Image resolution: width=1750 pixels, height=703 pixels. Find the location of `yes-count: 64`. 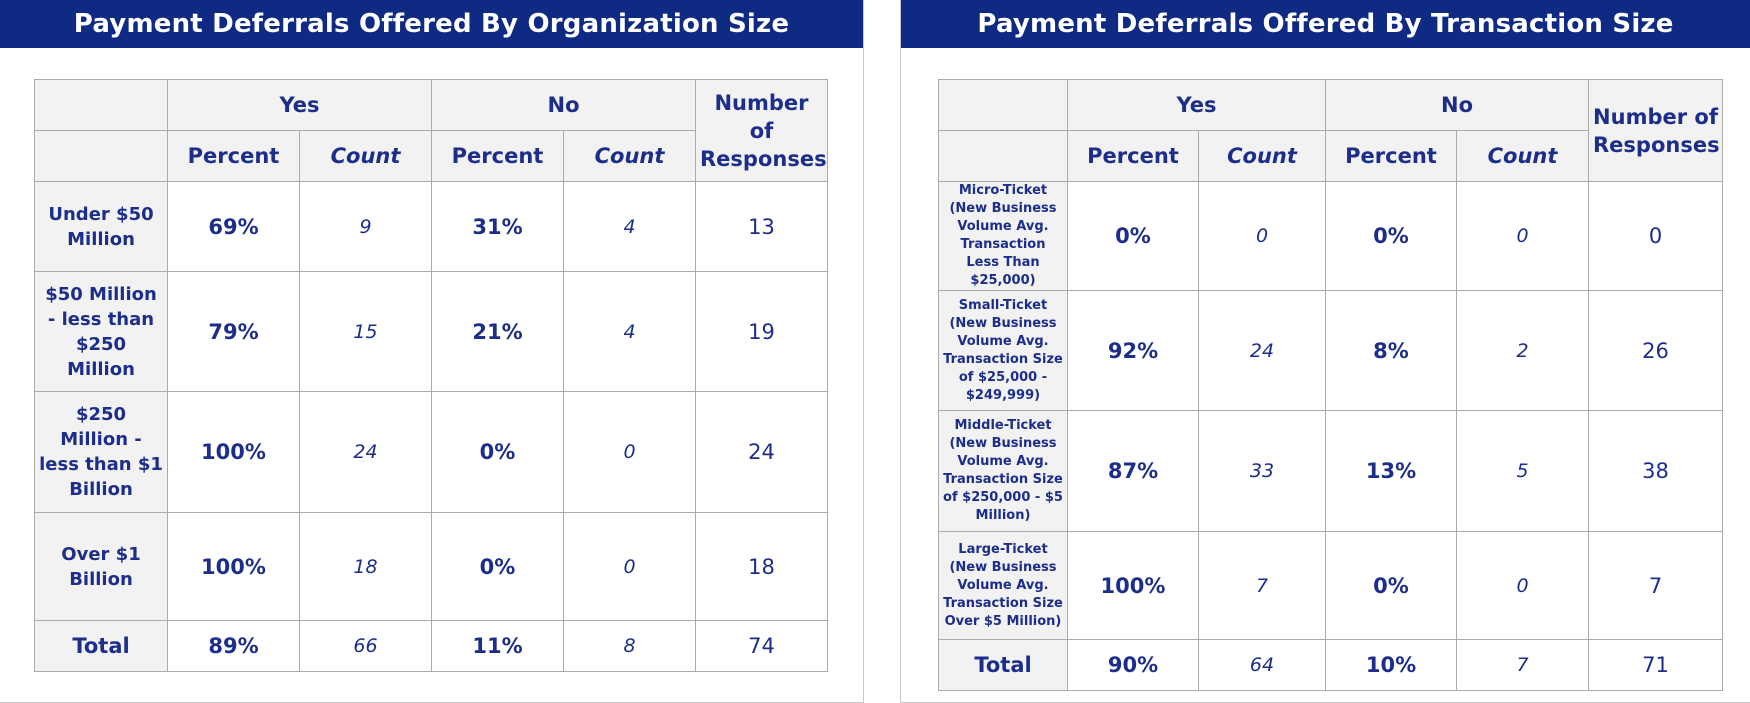

yes-count: 64 is located at coordinates (1262, 665).